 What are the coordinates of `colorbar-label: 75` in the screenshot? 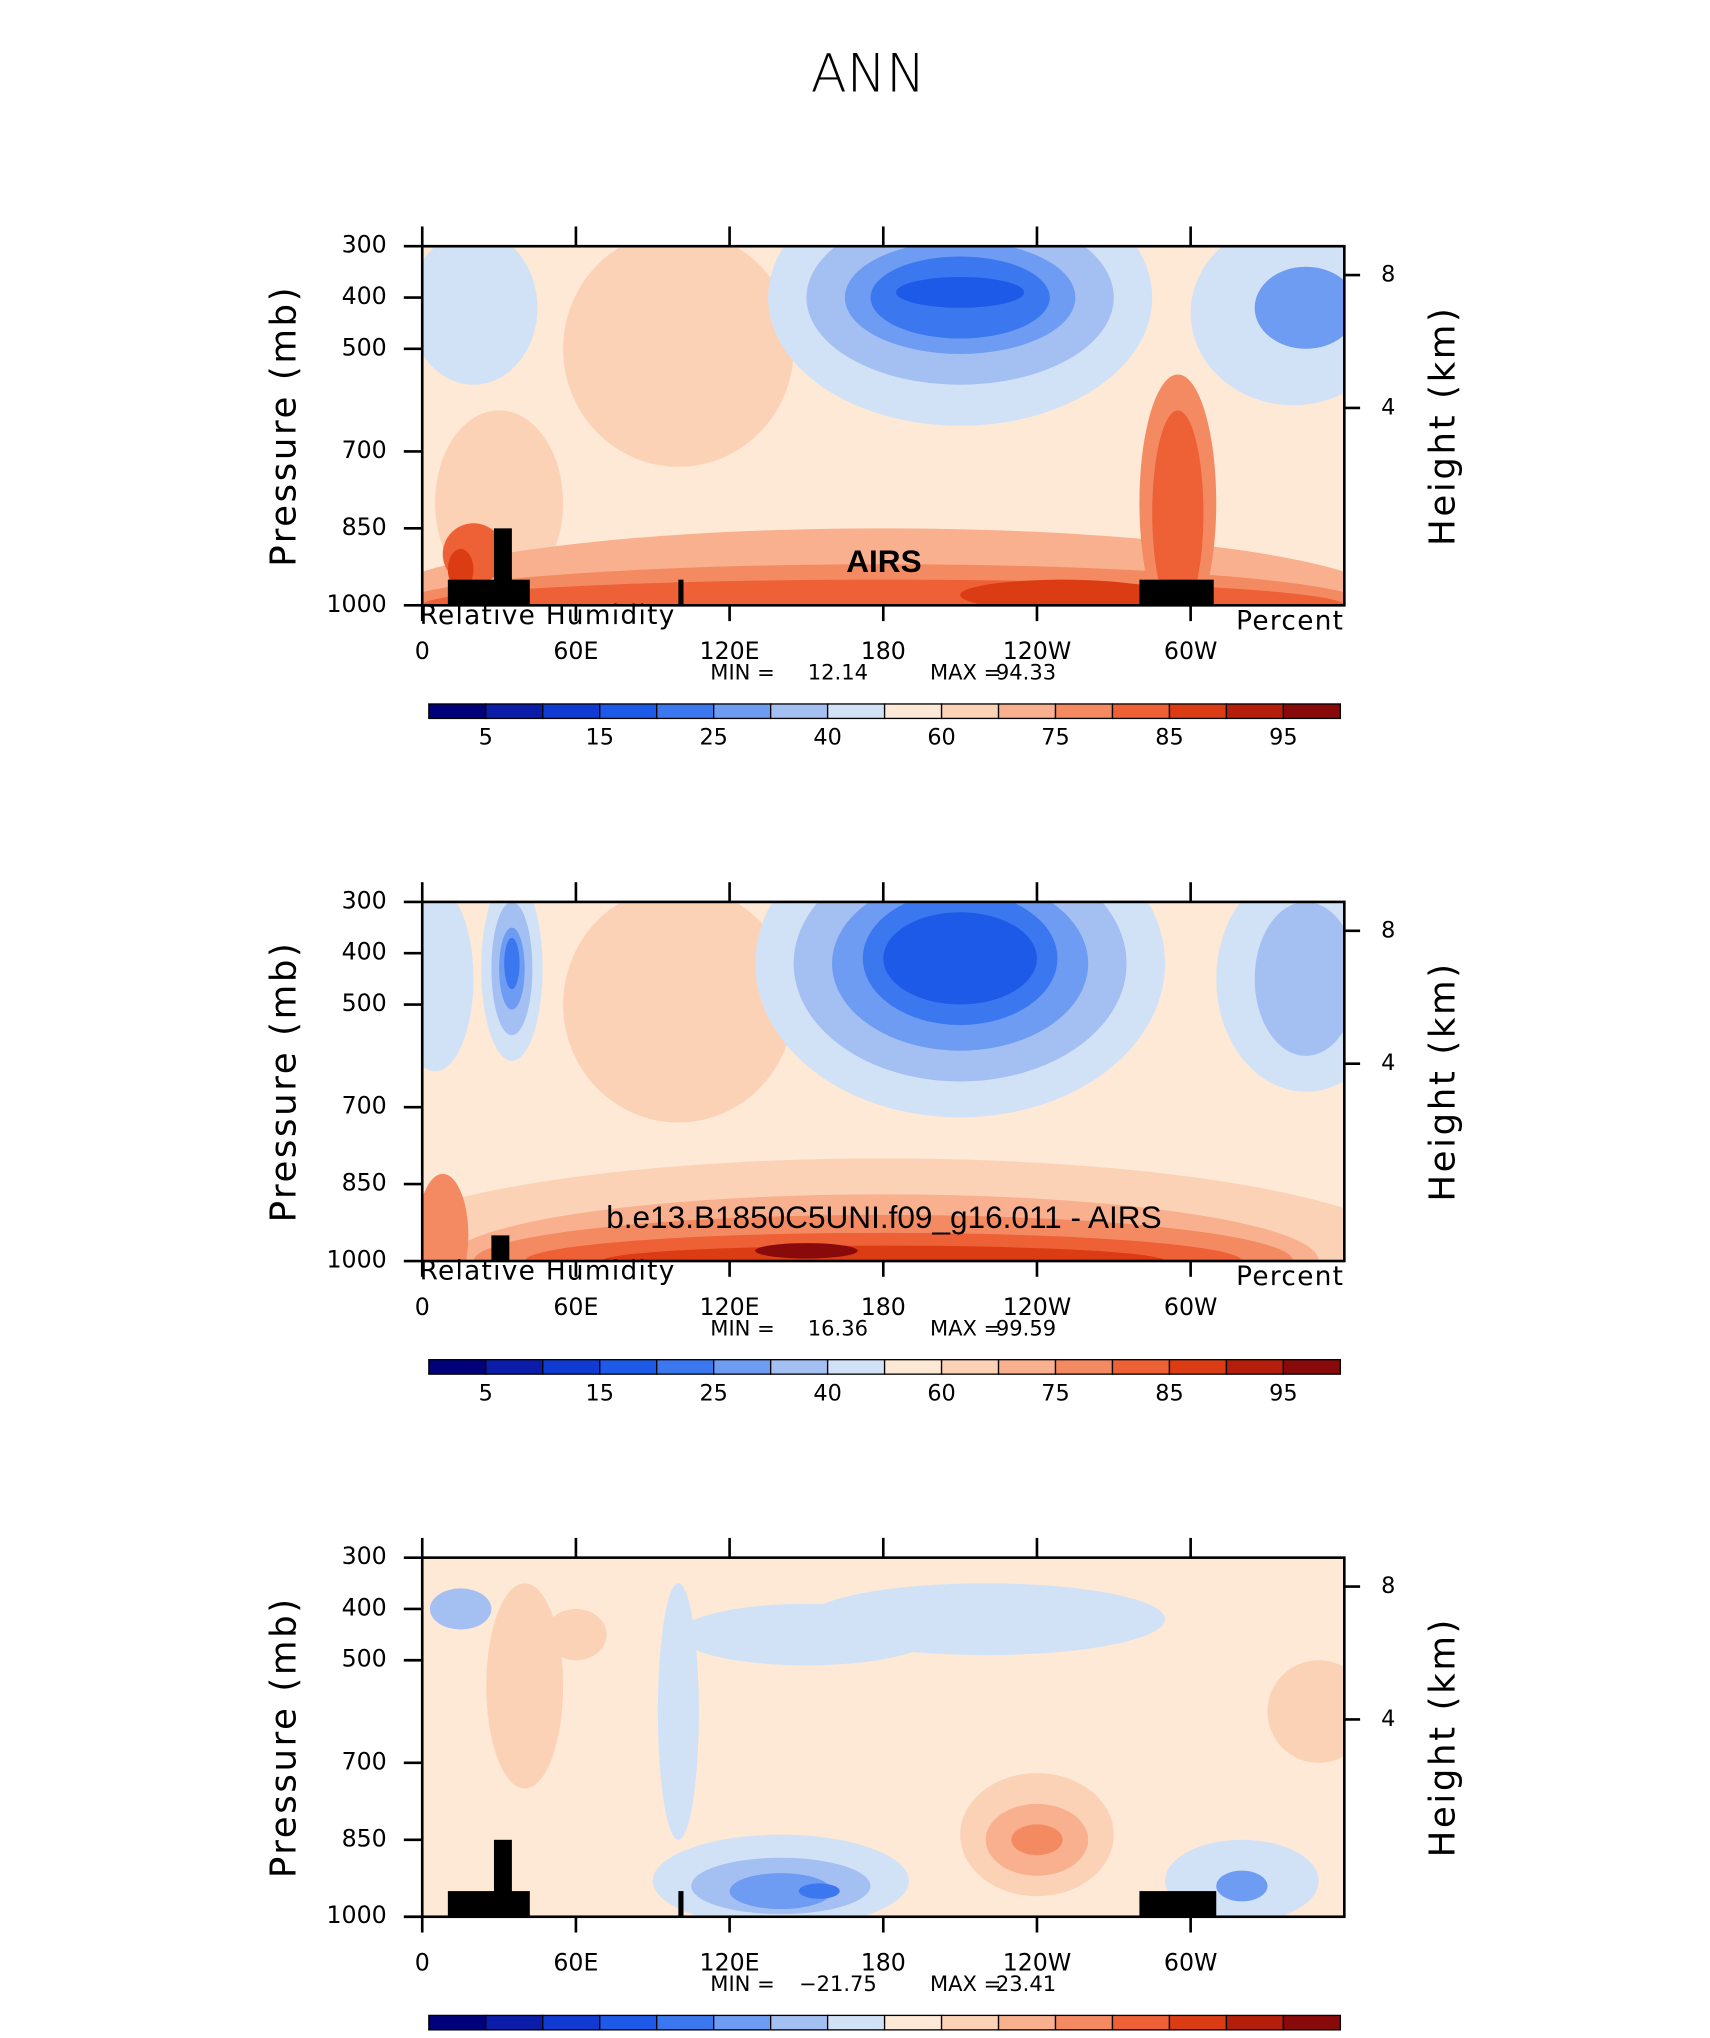 It's located at (1055, 738).